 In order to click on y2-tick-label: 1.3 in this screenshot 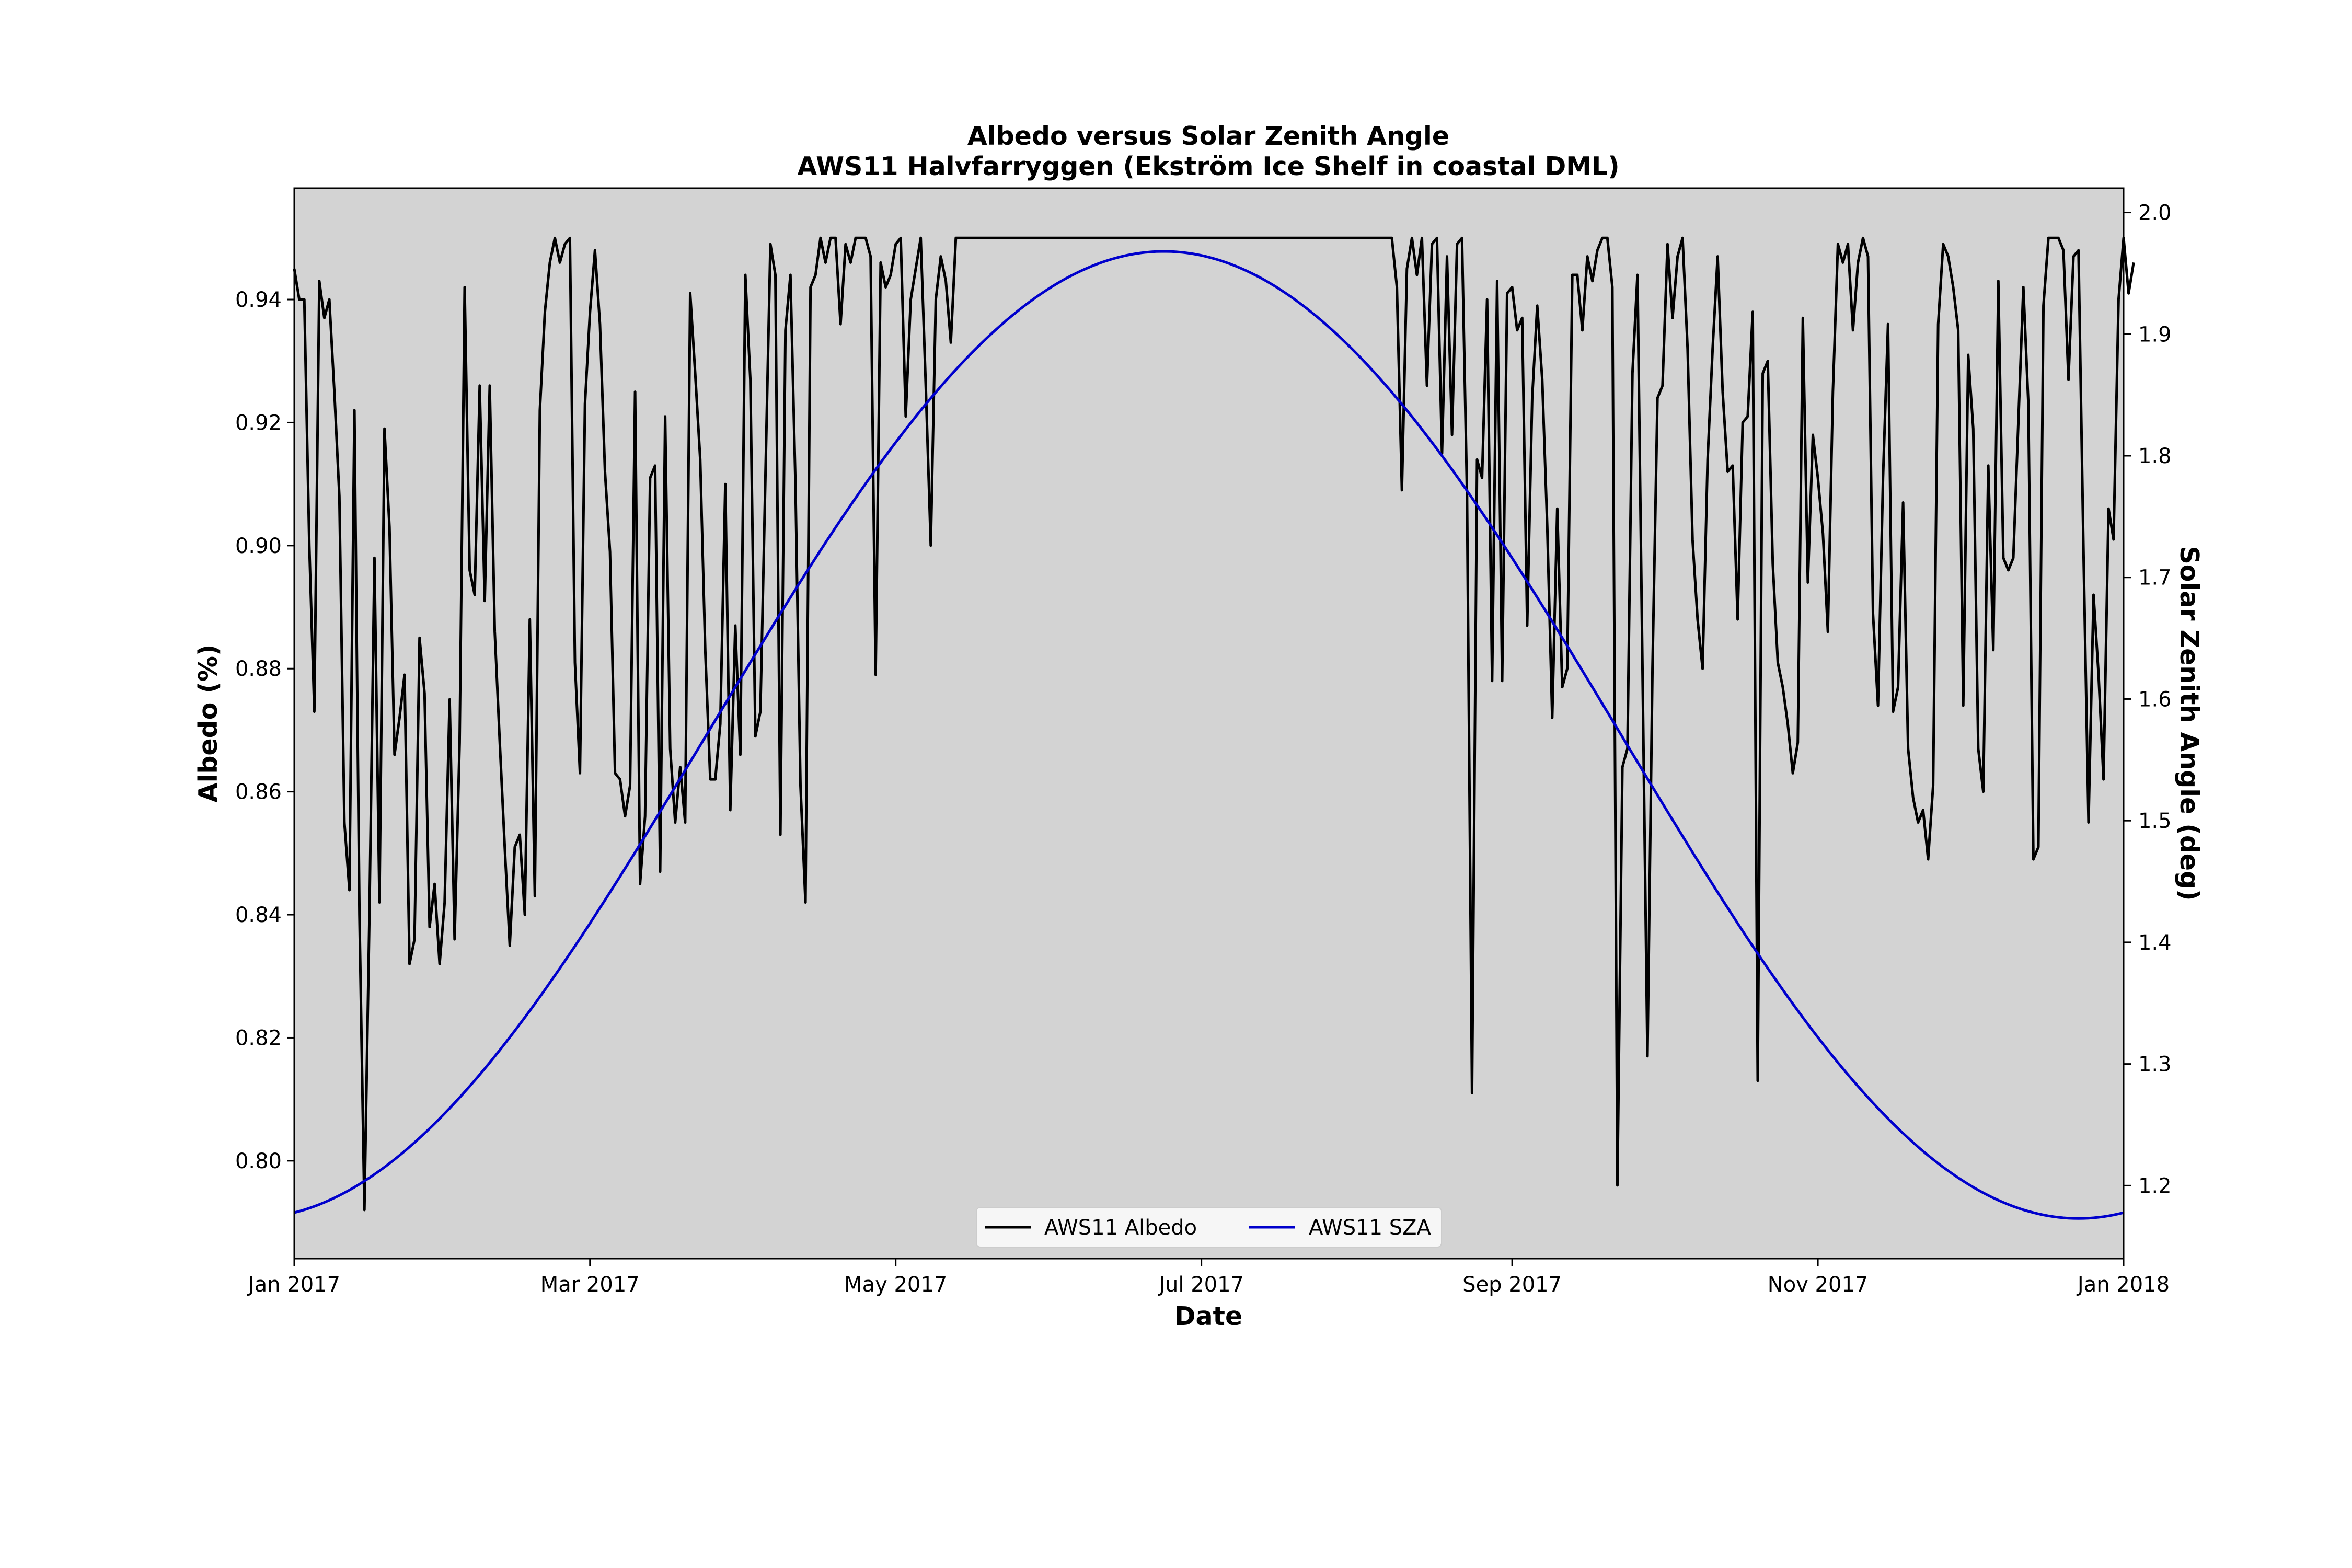, I will do `click(2155, 1065)`.